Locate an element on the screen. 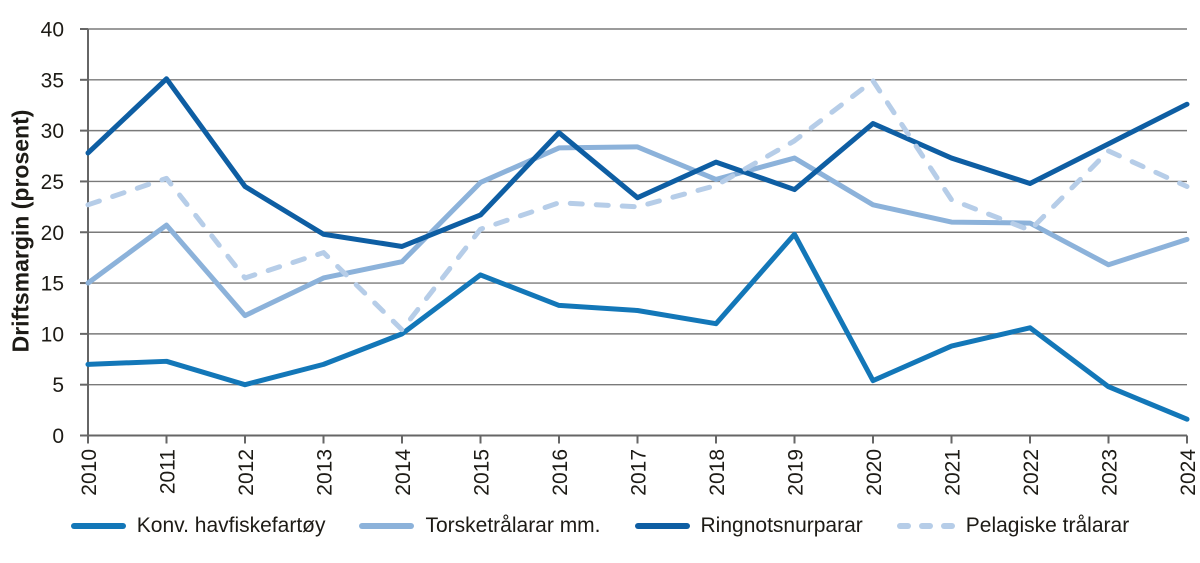 The height and width of the screenshot is (563, 1200). legend-label: Ringnotsnurparar is located at coordinates (781, 525).